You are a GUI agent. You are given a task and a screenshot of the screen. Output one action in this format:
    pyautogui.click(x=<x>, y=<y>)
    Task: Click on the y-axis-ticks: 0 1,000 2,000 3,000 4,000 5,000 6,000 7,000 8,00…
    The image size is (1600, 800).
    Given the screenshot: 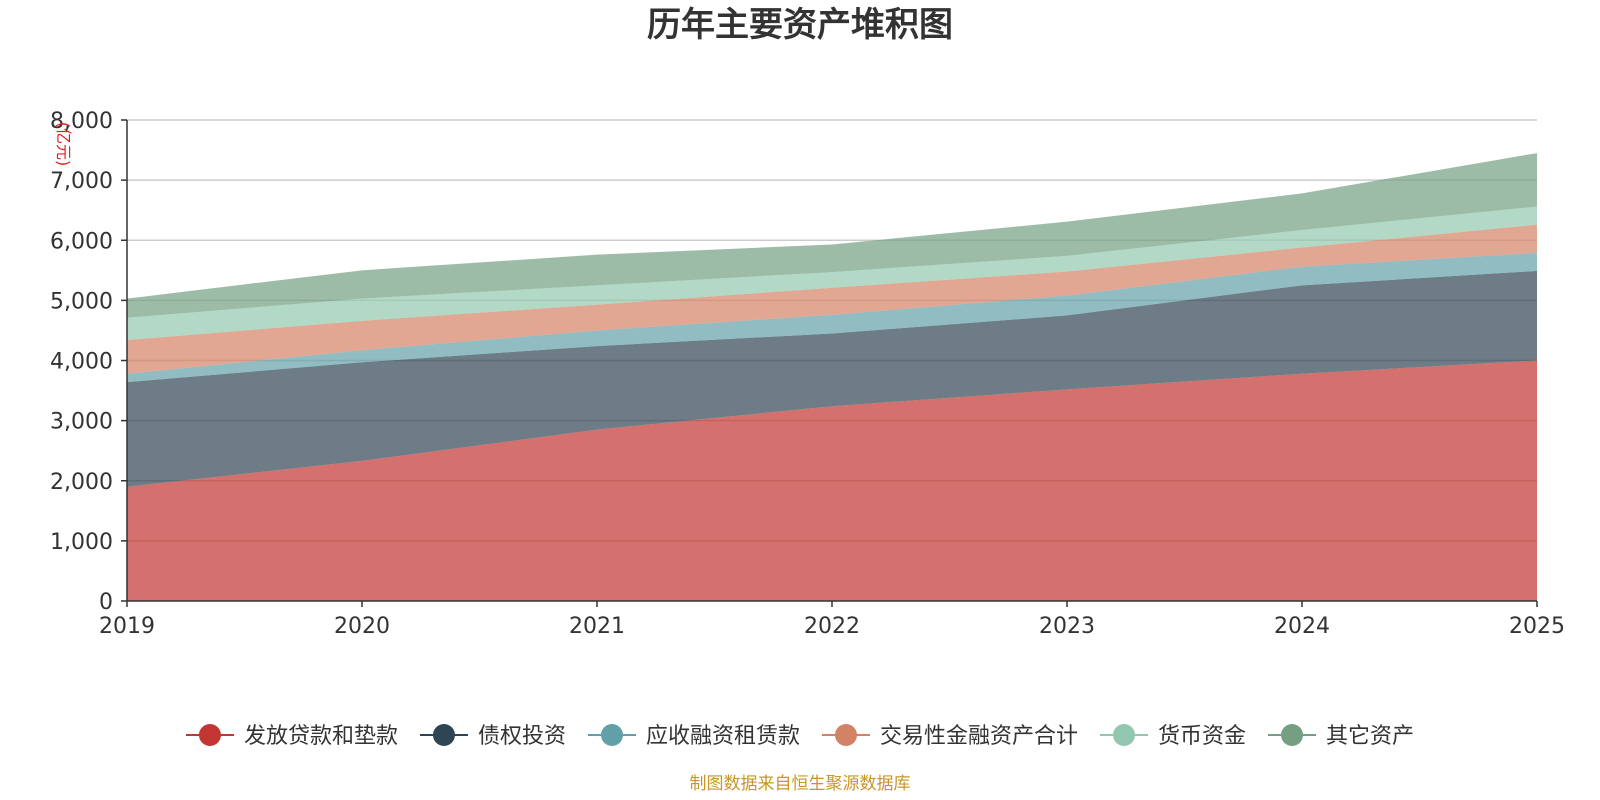 What is the action you would take?
    pyautogui.click(x=88, y=362)
    